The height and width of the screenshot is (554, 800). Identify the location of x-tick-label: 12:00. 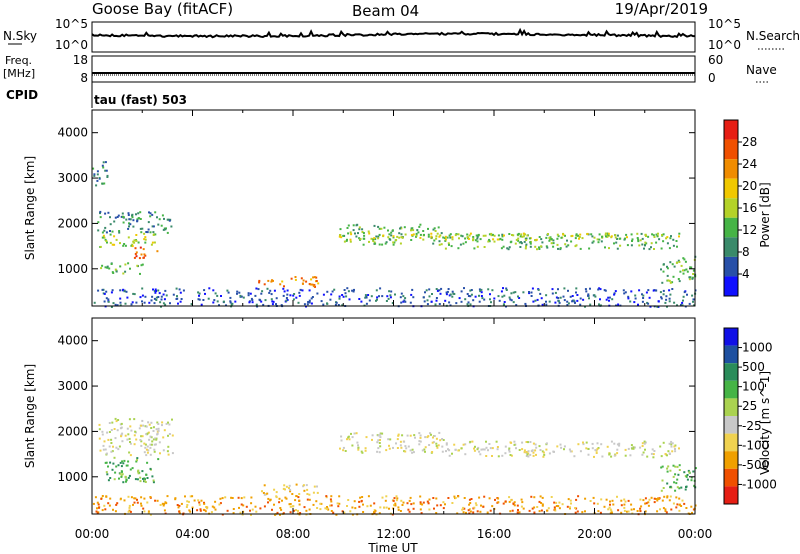
(393, 534).